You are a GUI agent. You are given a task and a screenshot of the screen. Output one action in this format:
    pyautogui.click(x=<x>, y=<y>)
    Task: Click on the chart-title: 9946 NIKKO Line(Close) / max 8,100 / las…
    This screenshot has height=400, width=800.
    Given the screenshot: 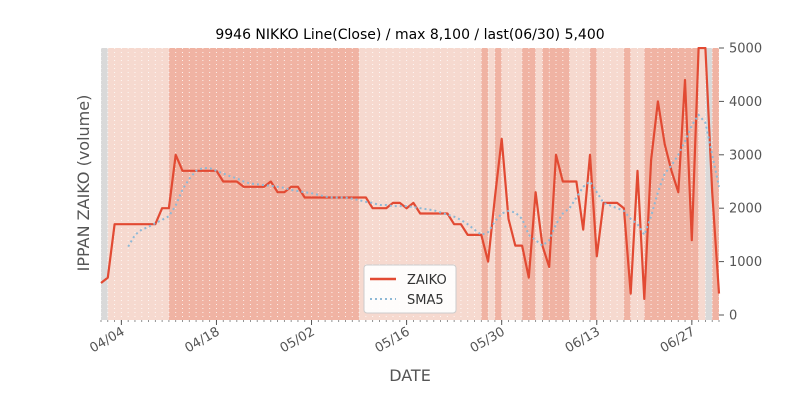 What is the action you would take?
    pyautogui.click(x=409, y=35)
    